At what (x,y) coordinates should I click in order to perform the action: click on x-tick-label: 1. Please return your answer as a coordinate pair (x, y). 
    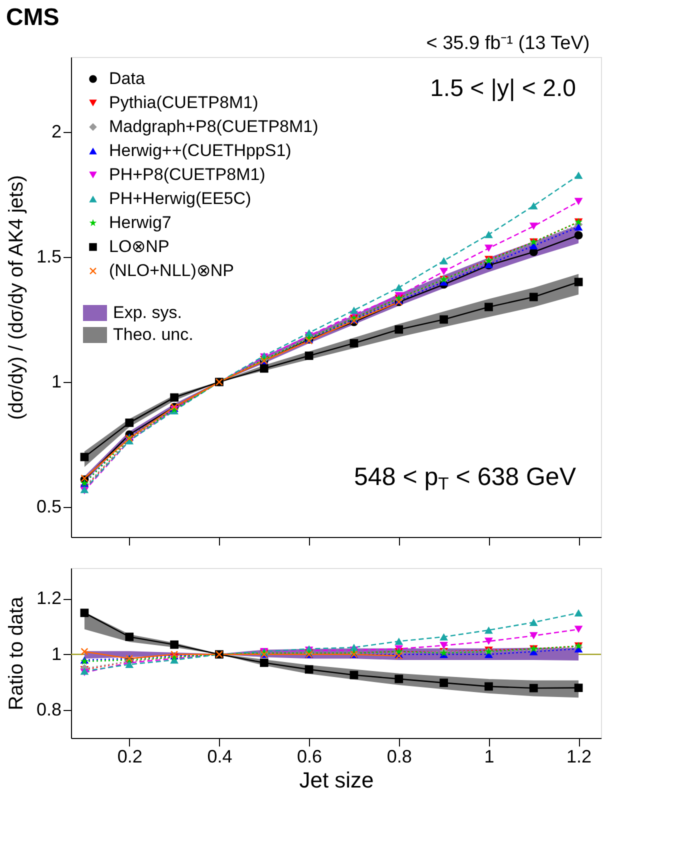
    Looking at the image, I should click on (489, 756).